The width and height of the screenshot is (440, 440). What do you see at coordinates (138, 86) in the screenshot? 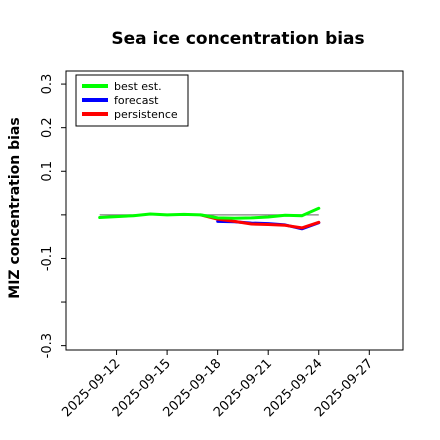
I see `legend-label-best-est: best est.` at bounding box center [138, 86].